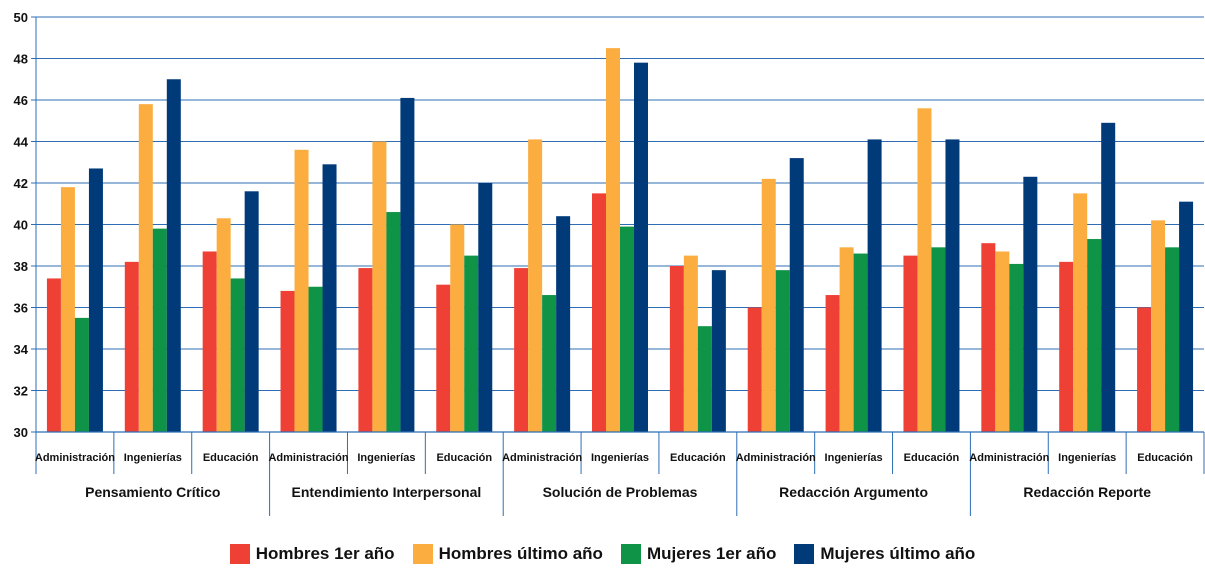 The height and width of the screenshot is (569, 1205). I want to click on y-tick-label: 36, so click(21, 308).